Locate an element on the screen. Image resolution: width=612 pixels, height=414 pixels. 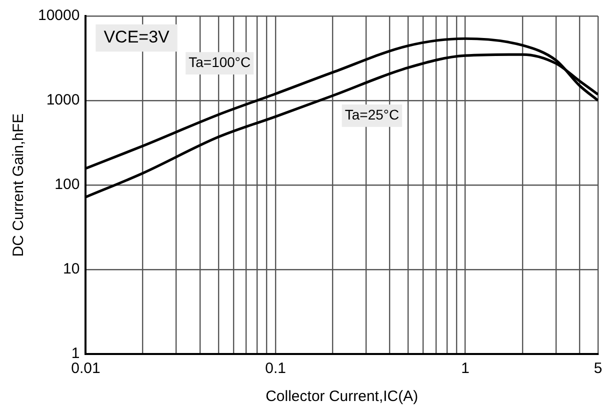
y-tick-label: 1 is located at coordinates (75, 353).